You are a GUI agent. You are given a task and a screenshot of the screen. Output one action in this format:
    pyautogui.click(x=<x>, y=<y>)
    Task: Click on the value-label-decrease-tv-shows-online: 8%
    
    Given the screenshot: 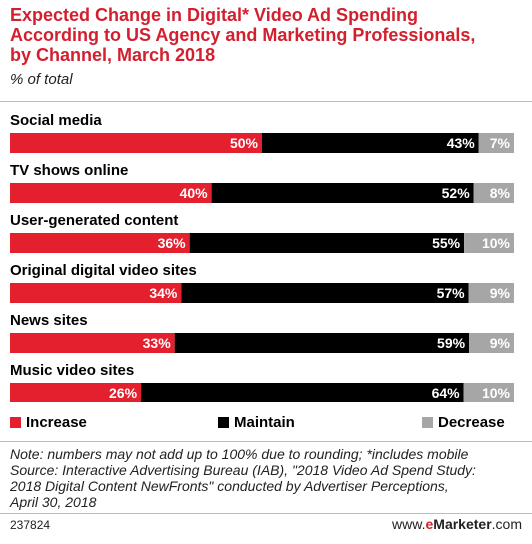 What is the action you would take?
    pyautogui.click(x=500, y=193)
    